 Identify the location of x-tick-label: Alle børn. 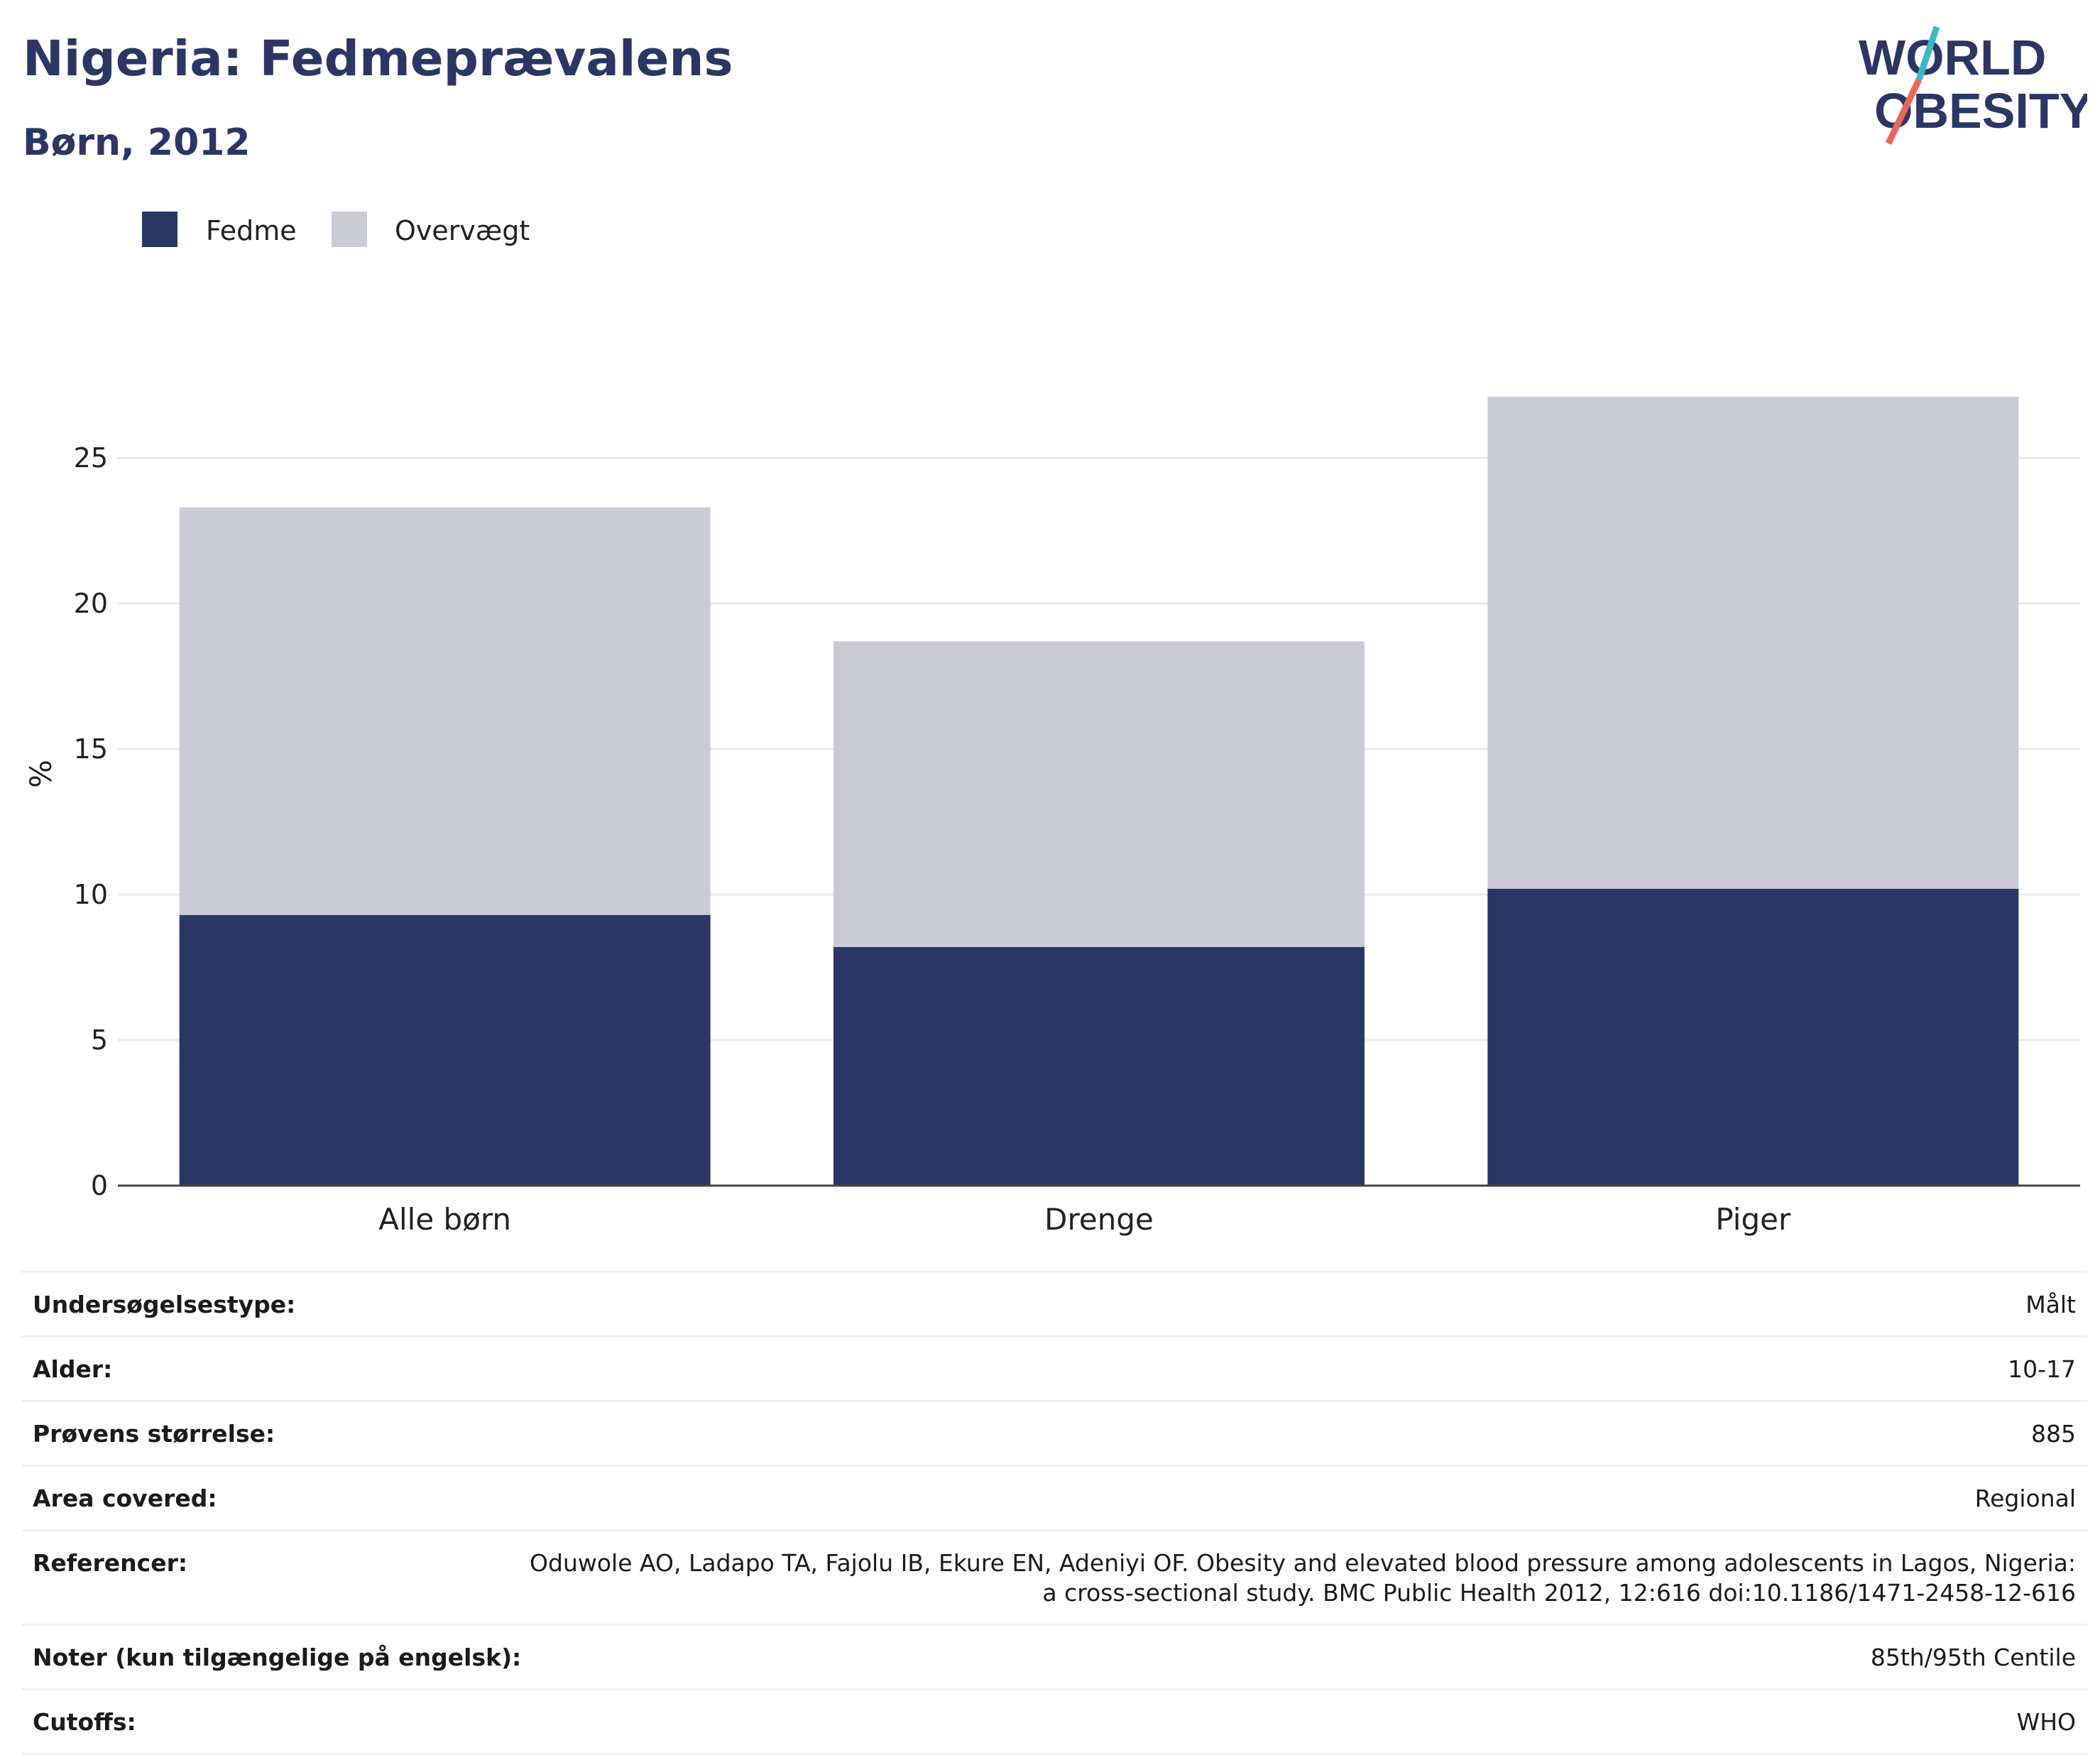
(444, 1219).